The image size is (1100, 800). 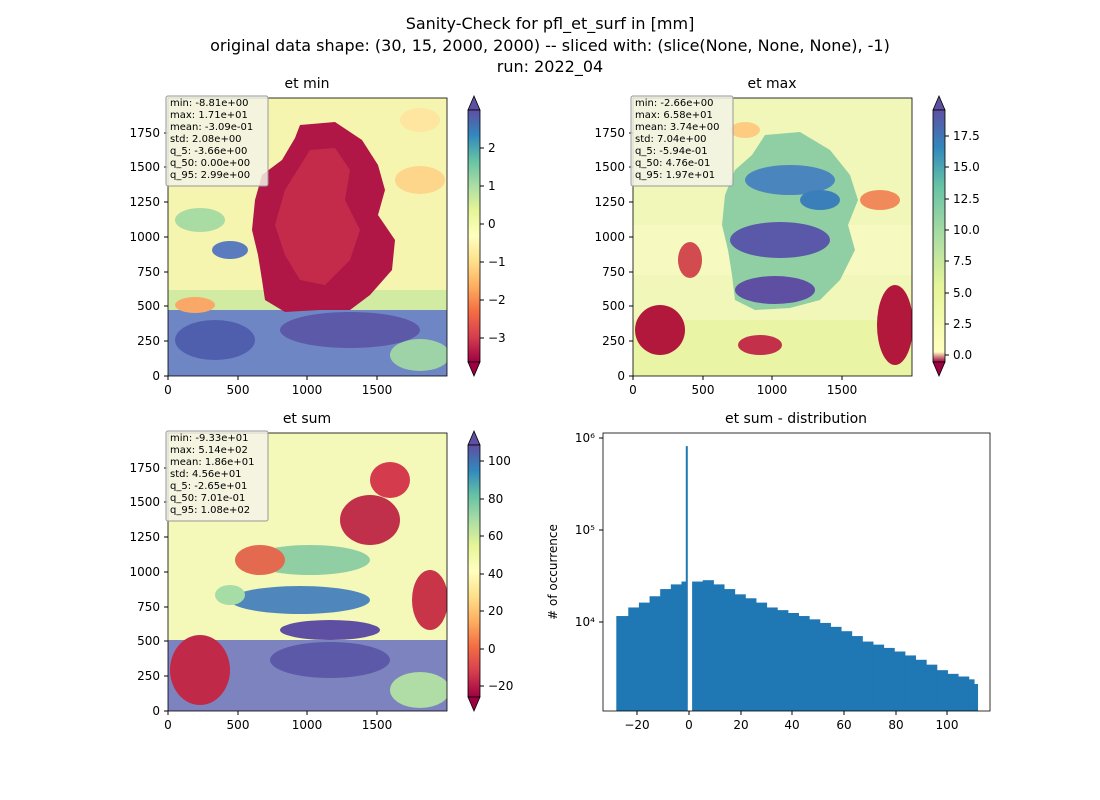 What do you see at coordinates (674, 103) in the screenshot?
I see `stat-line: min: -2.66e+00` at bounding box center [674, 103].